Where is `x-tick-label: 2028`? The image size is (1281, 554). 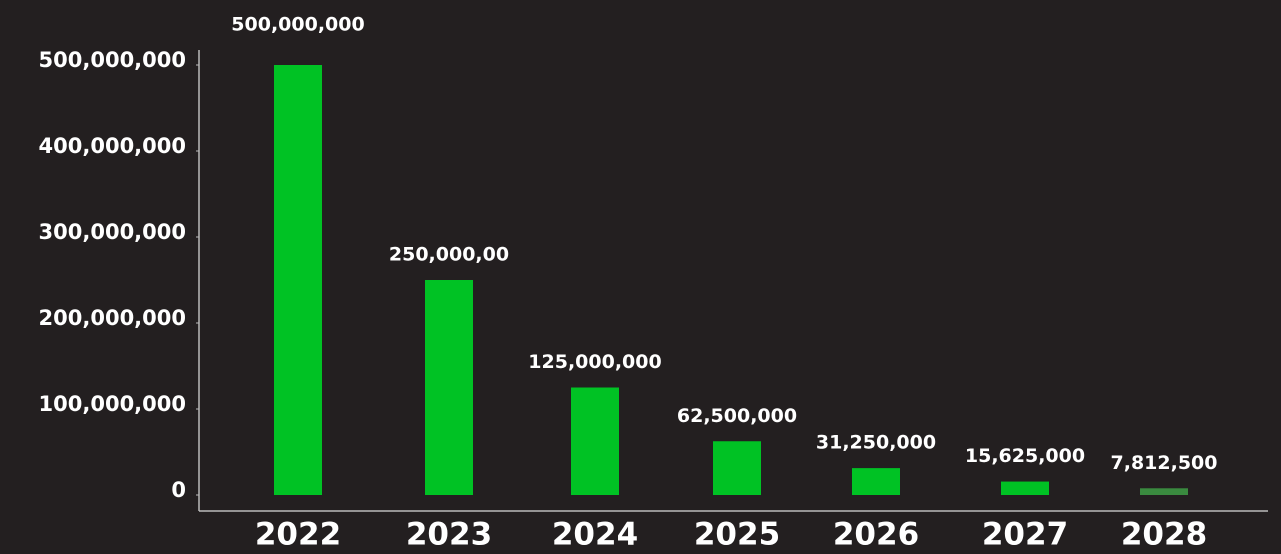 x-tick-label: 2028 is located at coordinates (1164, 535).